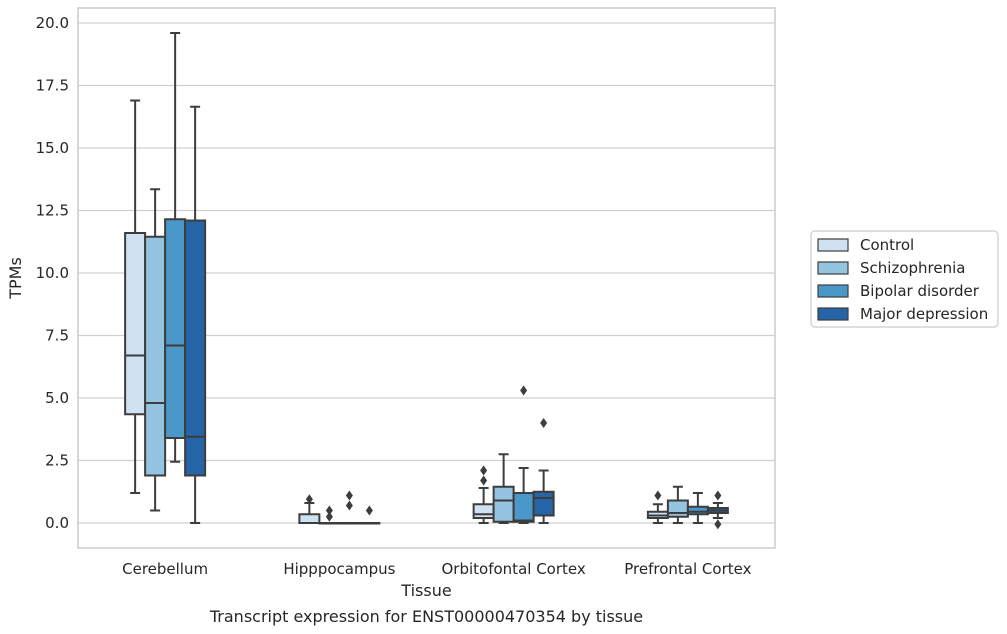  I want to click on legend-frame, so click(904, 279).